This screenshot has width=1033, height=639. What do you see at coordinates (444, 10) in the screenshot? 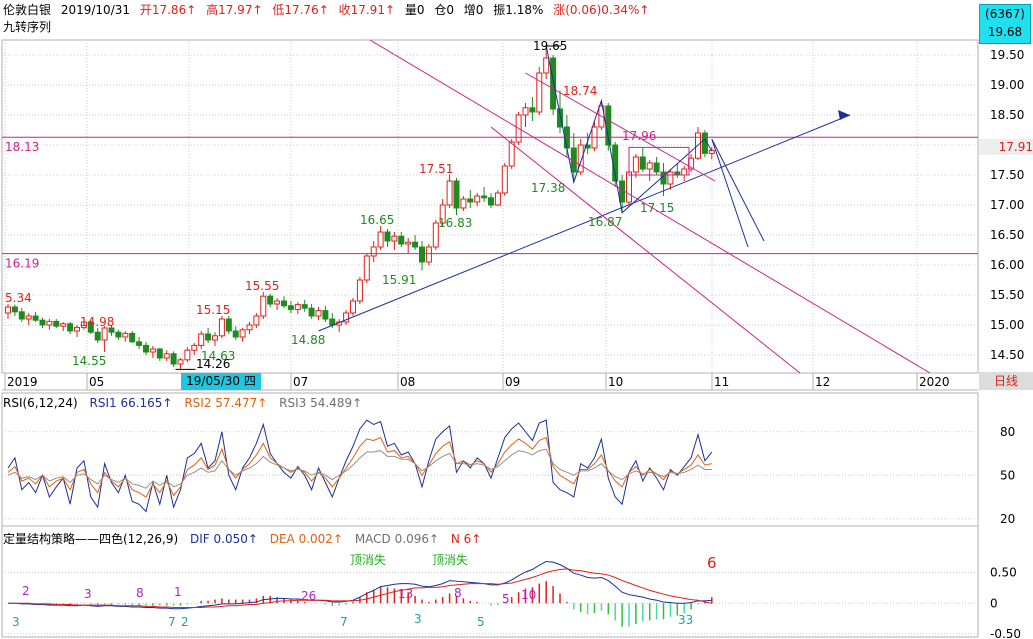
I see `position-value: 仓0` at bounding box center [444, 10].